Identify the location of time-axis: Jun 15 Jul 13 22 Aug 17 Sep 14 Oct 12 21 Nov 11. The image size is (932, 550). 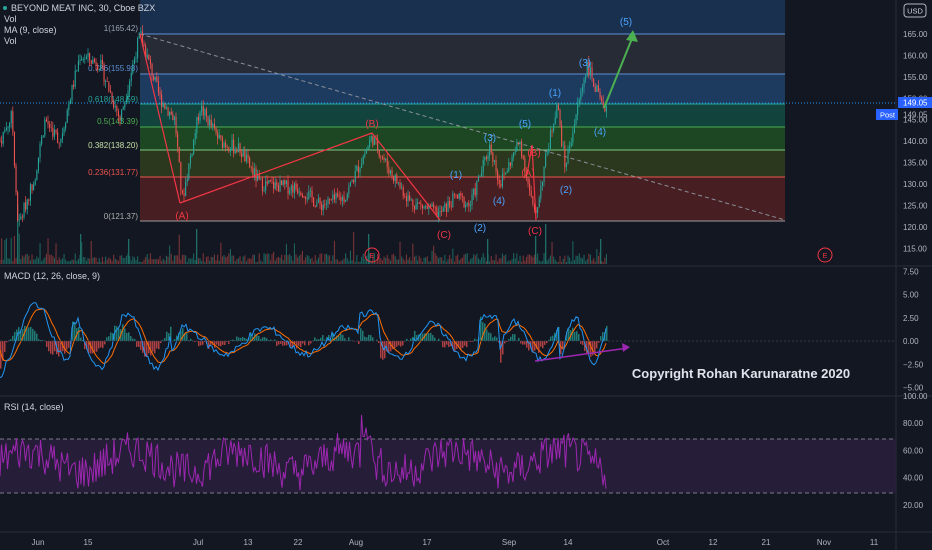
(455, 542).